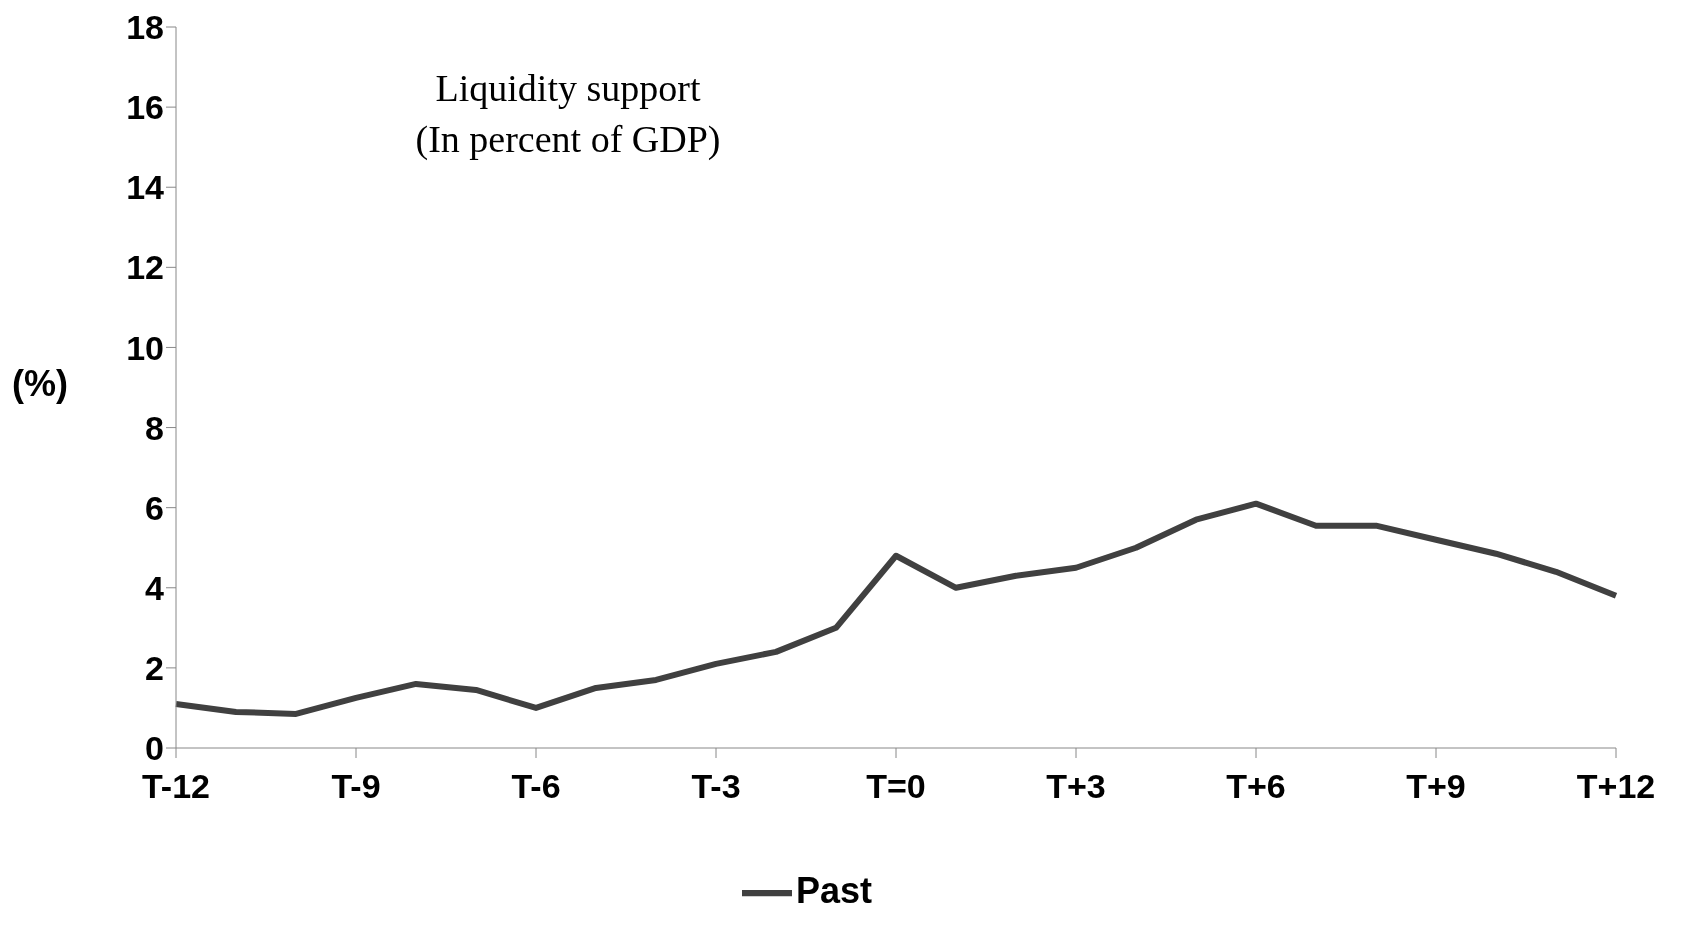 This screenshot has height=926, width=1694. Describe the element at coordinates (145, 27) in the screenshot. I see `y-tick-label: 18` at that location.